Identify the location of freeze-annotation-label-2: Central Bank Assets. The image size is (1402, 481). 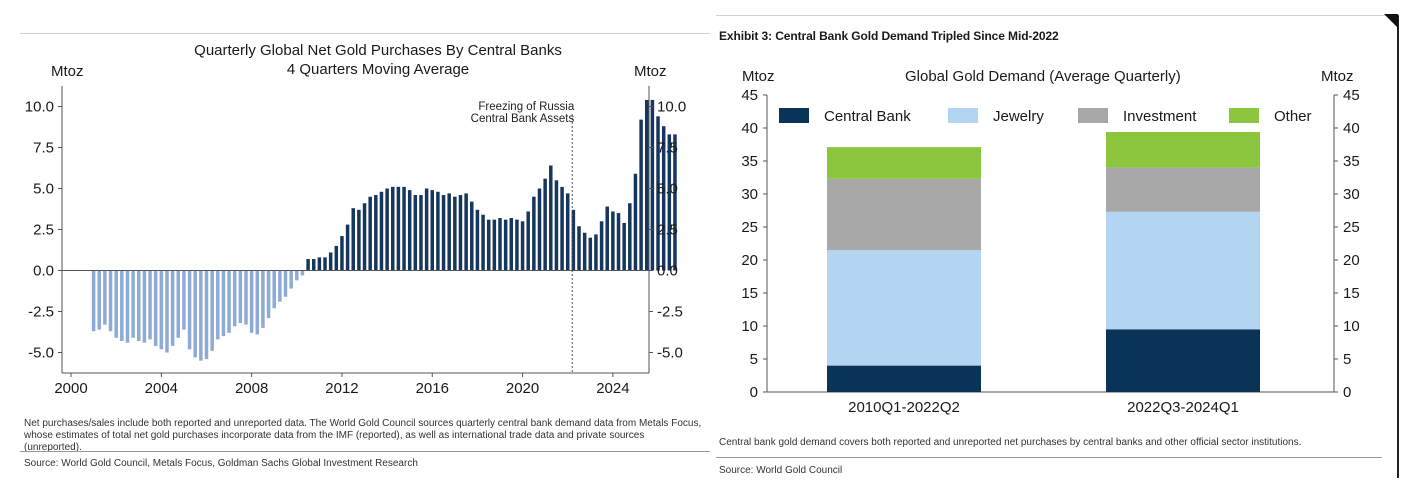
(523, 119).